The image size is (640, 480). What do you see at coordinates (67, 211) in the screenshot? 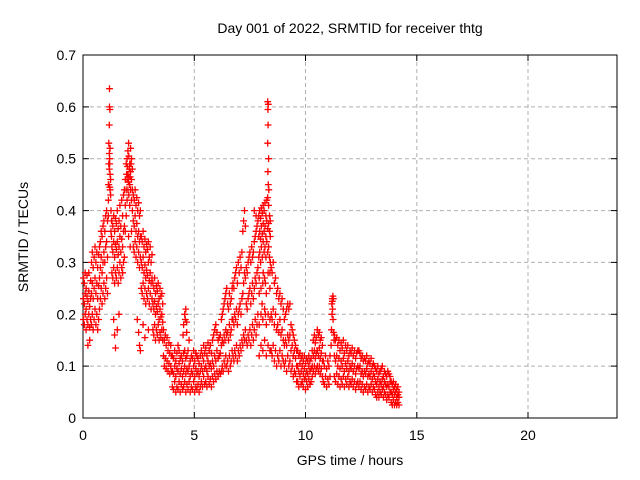
I see `y-tick-label: 0.4` at bounding box center [67, 211].